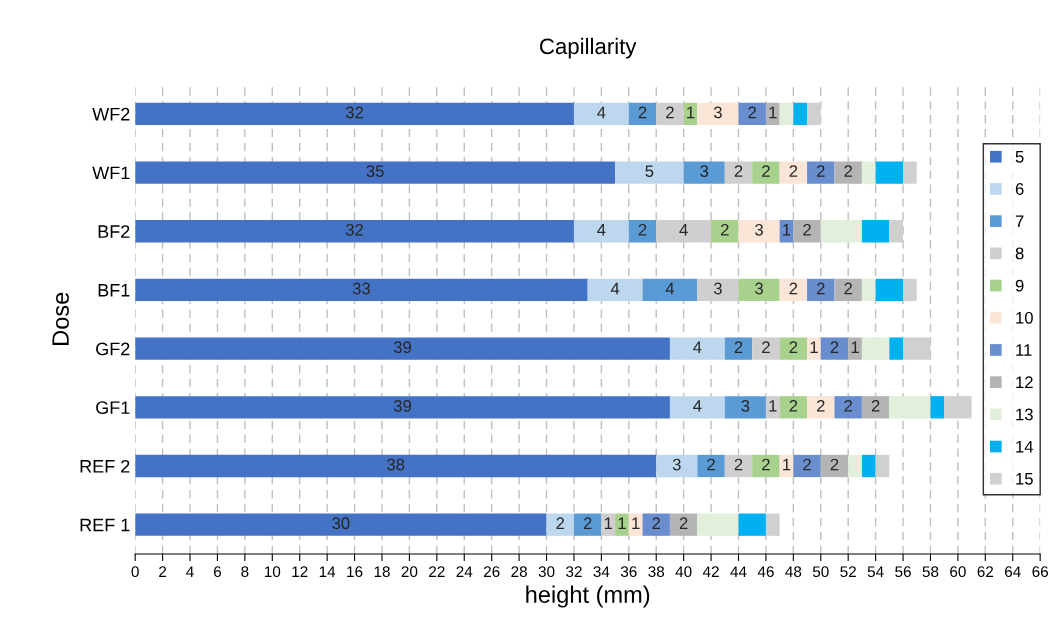 This screenshot has height=626, width=1056. What do you see at coordinates (113, 408) in the screenshot?
I see `y-tick-label: GF1` at bounding box center [113, 408].